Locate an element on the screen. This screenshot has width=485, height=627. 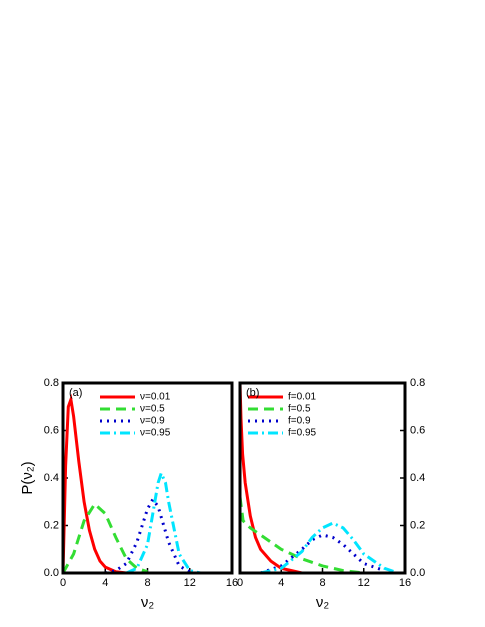
legend-label: f=0.5 is located at coordinates (299, 409).